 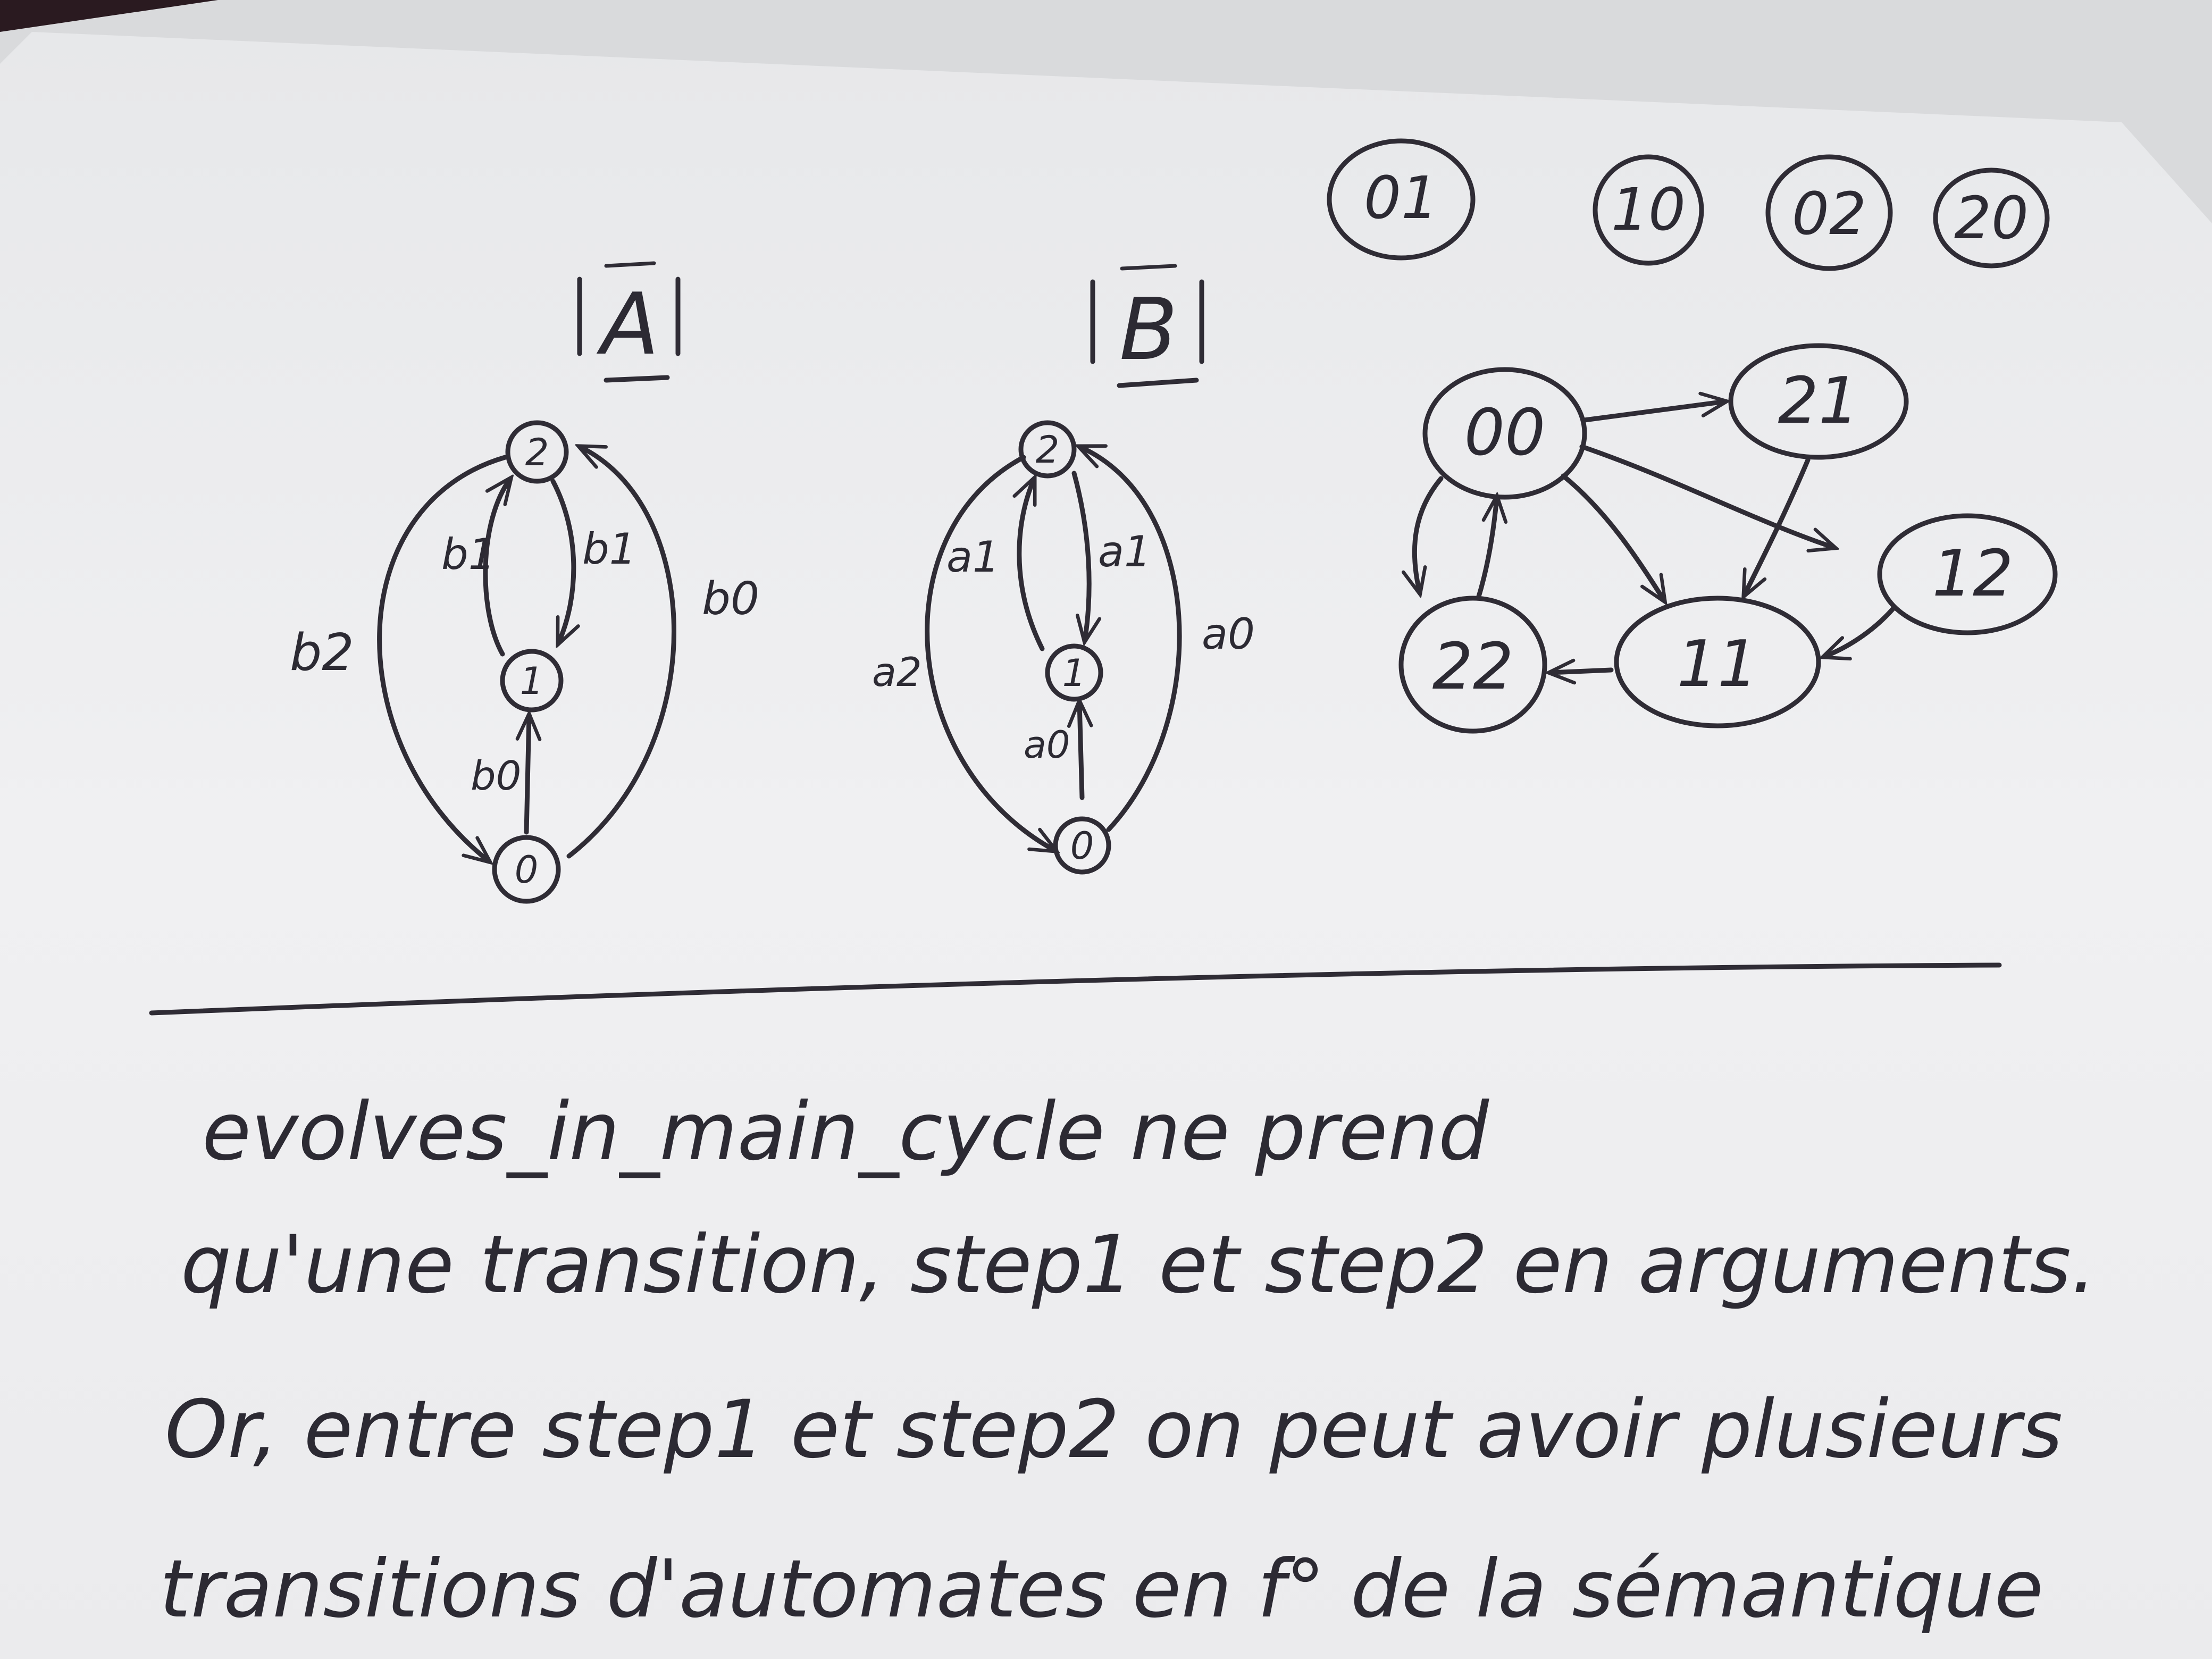 What do you see at coordinates (1124, 551) in the screenshot?
I see `b-label-a1-right: a1` at bounding box center [1124, 551].